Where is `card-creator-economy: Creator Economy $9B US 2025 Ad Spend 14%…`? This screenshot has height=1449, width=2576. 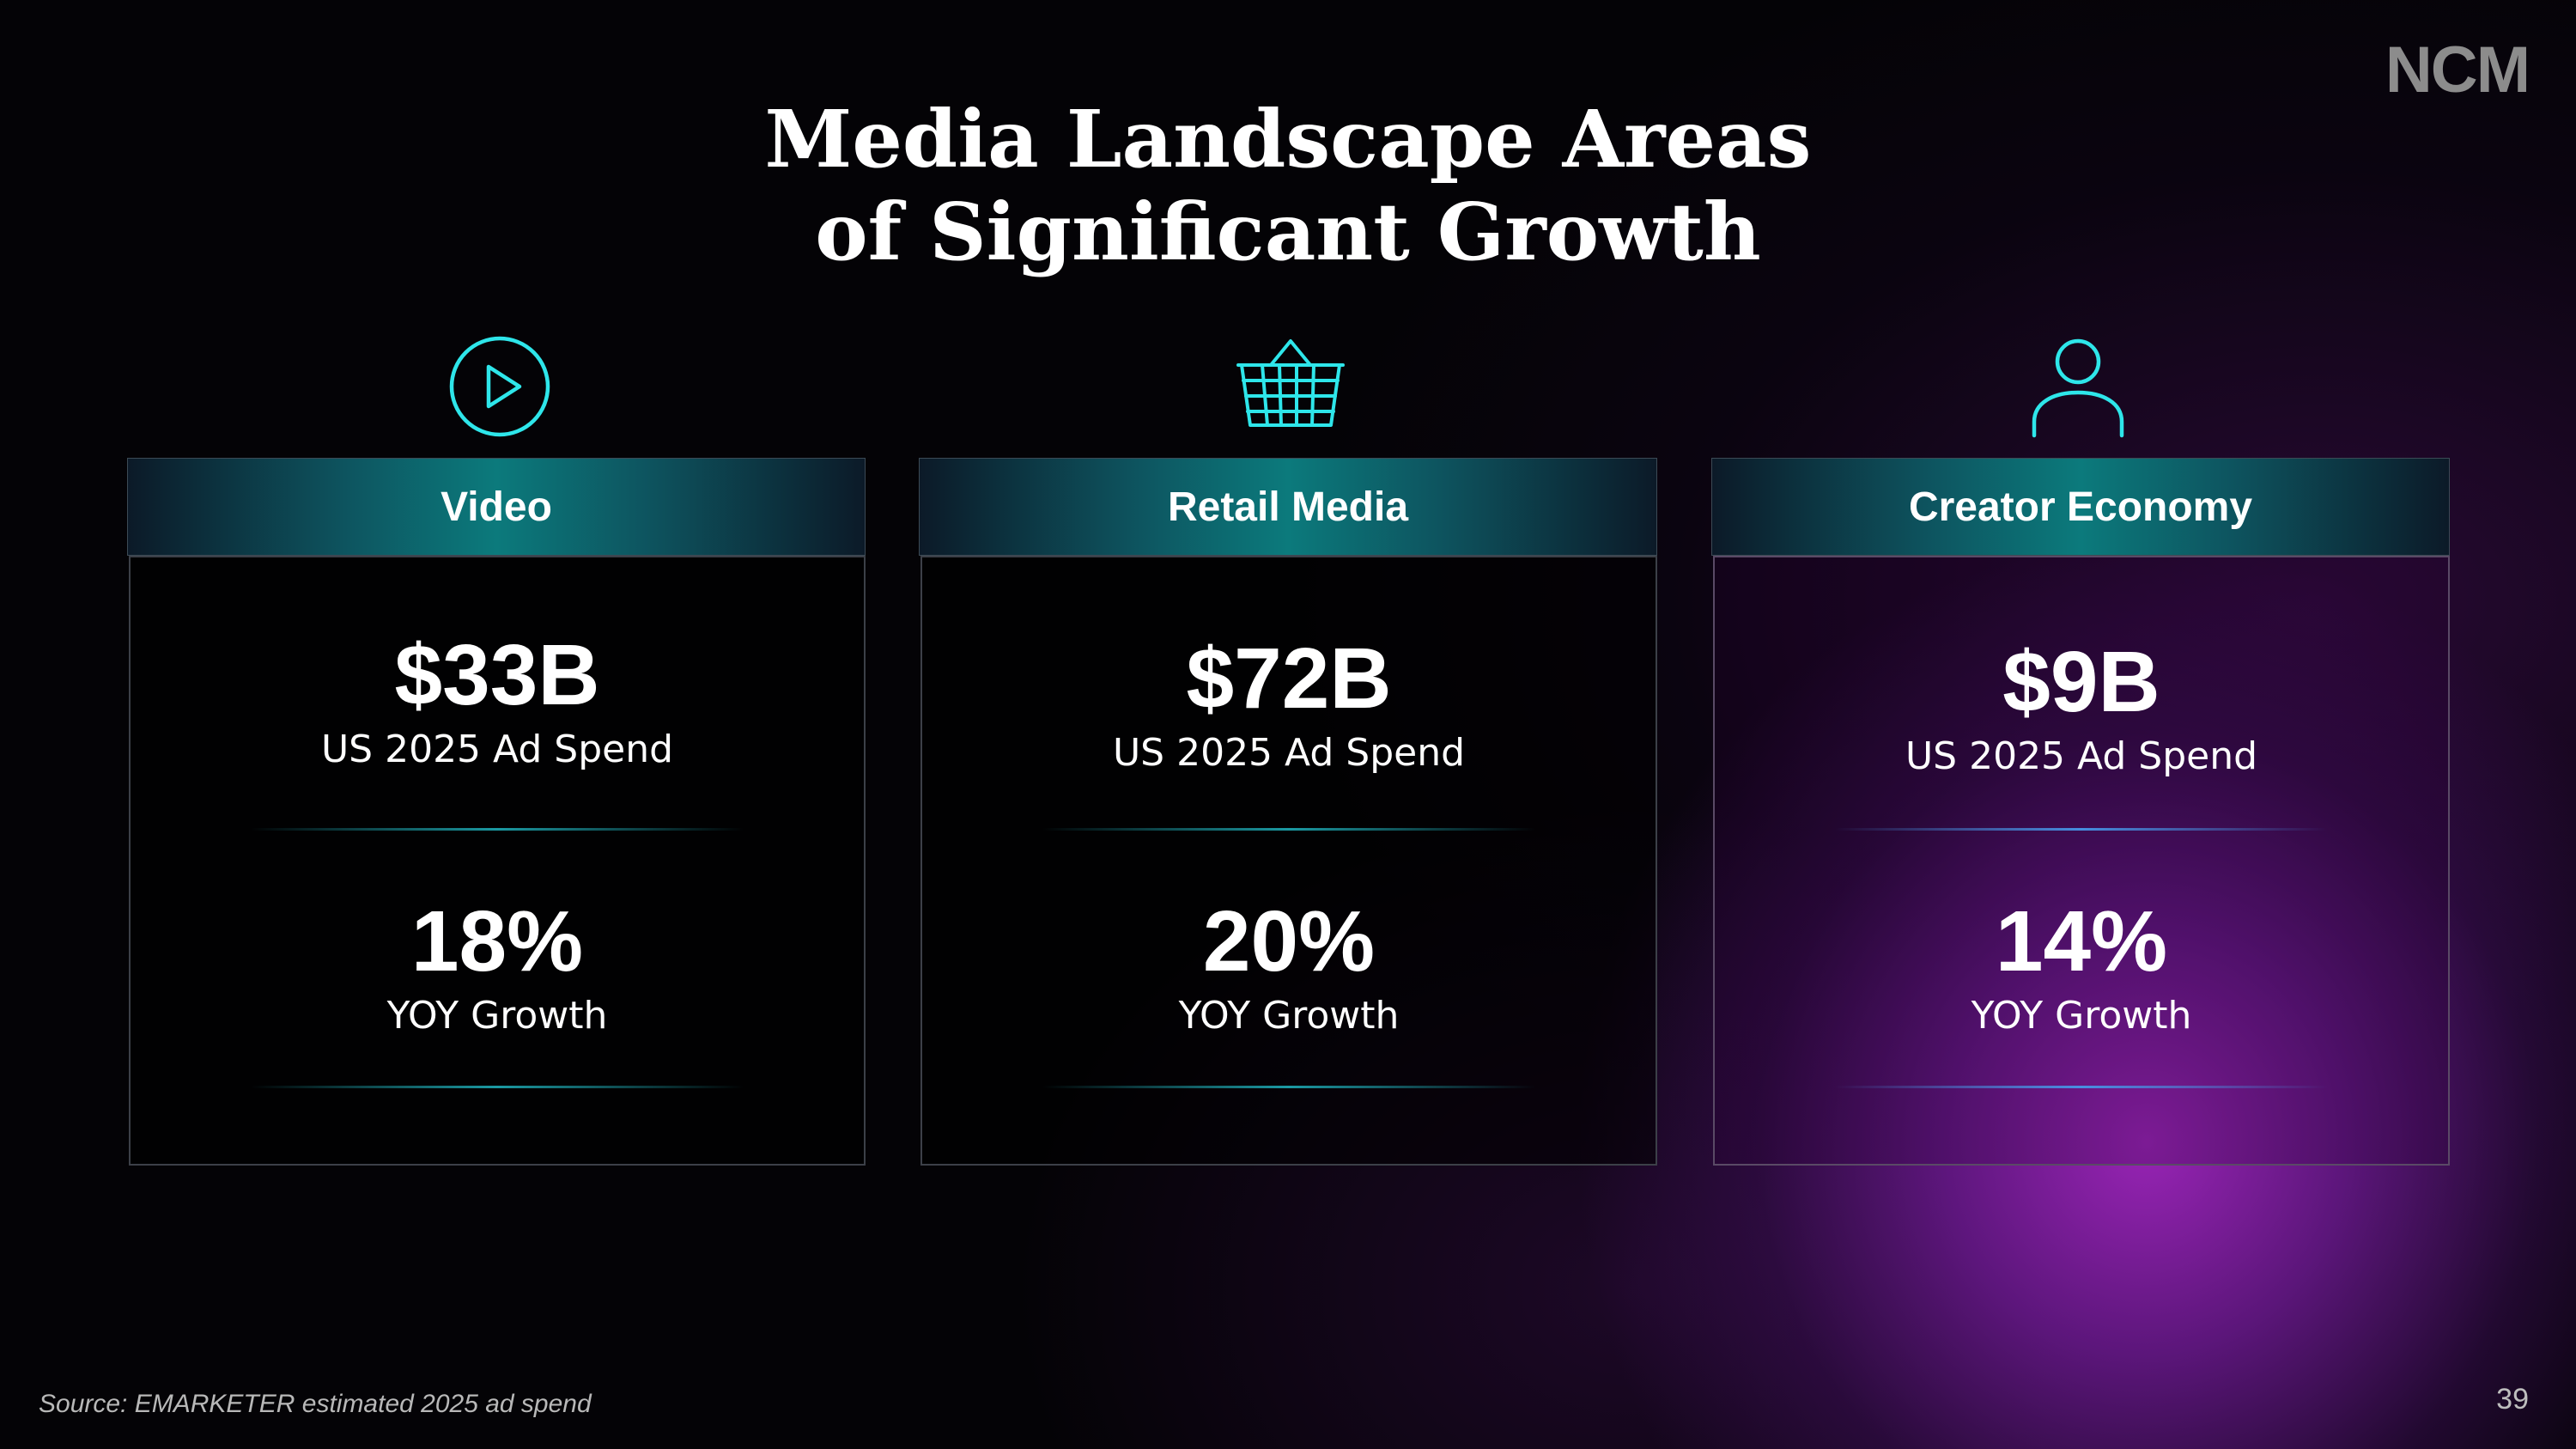
card-creator-economy: Creator Economy $9B US 2025 Ad Spend 14%… is located at coordinates (2080, 812).